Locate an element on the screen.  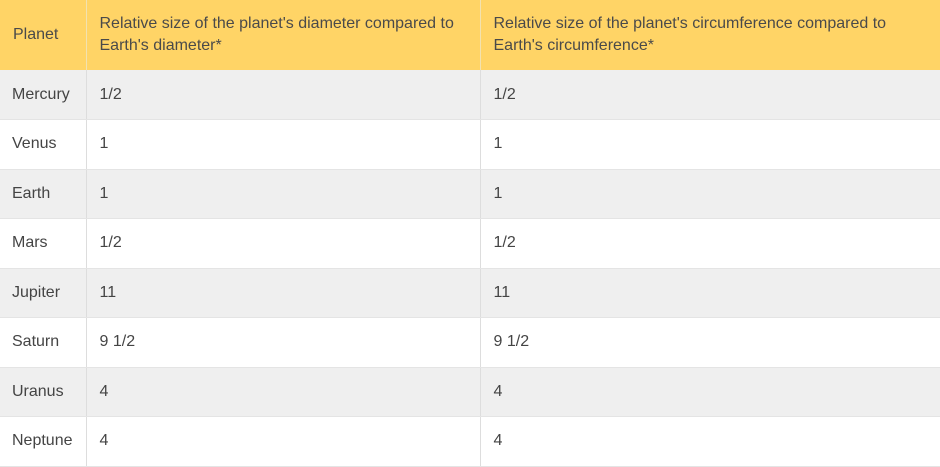
table-row: Jupiter 11 11 is located at coordinates (470, 293).